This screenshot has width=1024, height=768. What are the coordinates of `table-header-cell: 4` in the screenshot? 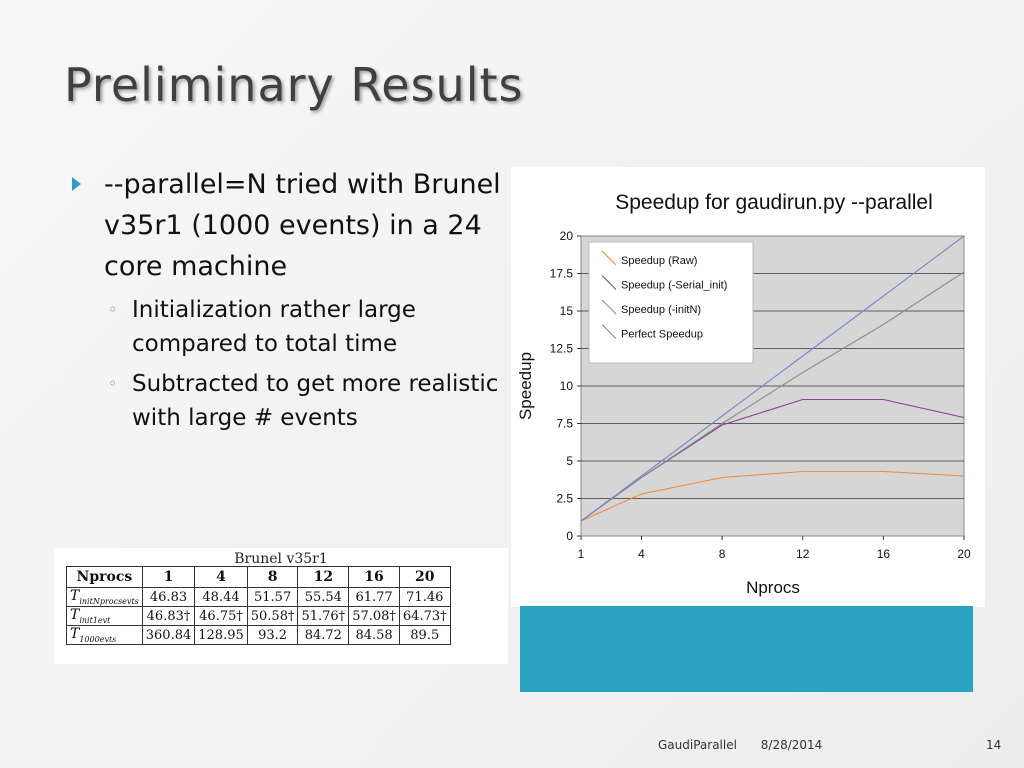 It's located at (221, 577).